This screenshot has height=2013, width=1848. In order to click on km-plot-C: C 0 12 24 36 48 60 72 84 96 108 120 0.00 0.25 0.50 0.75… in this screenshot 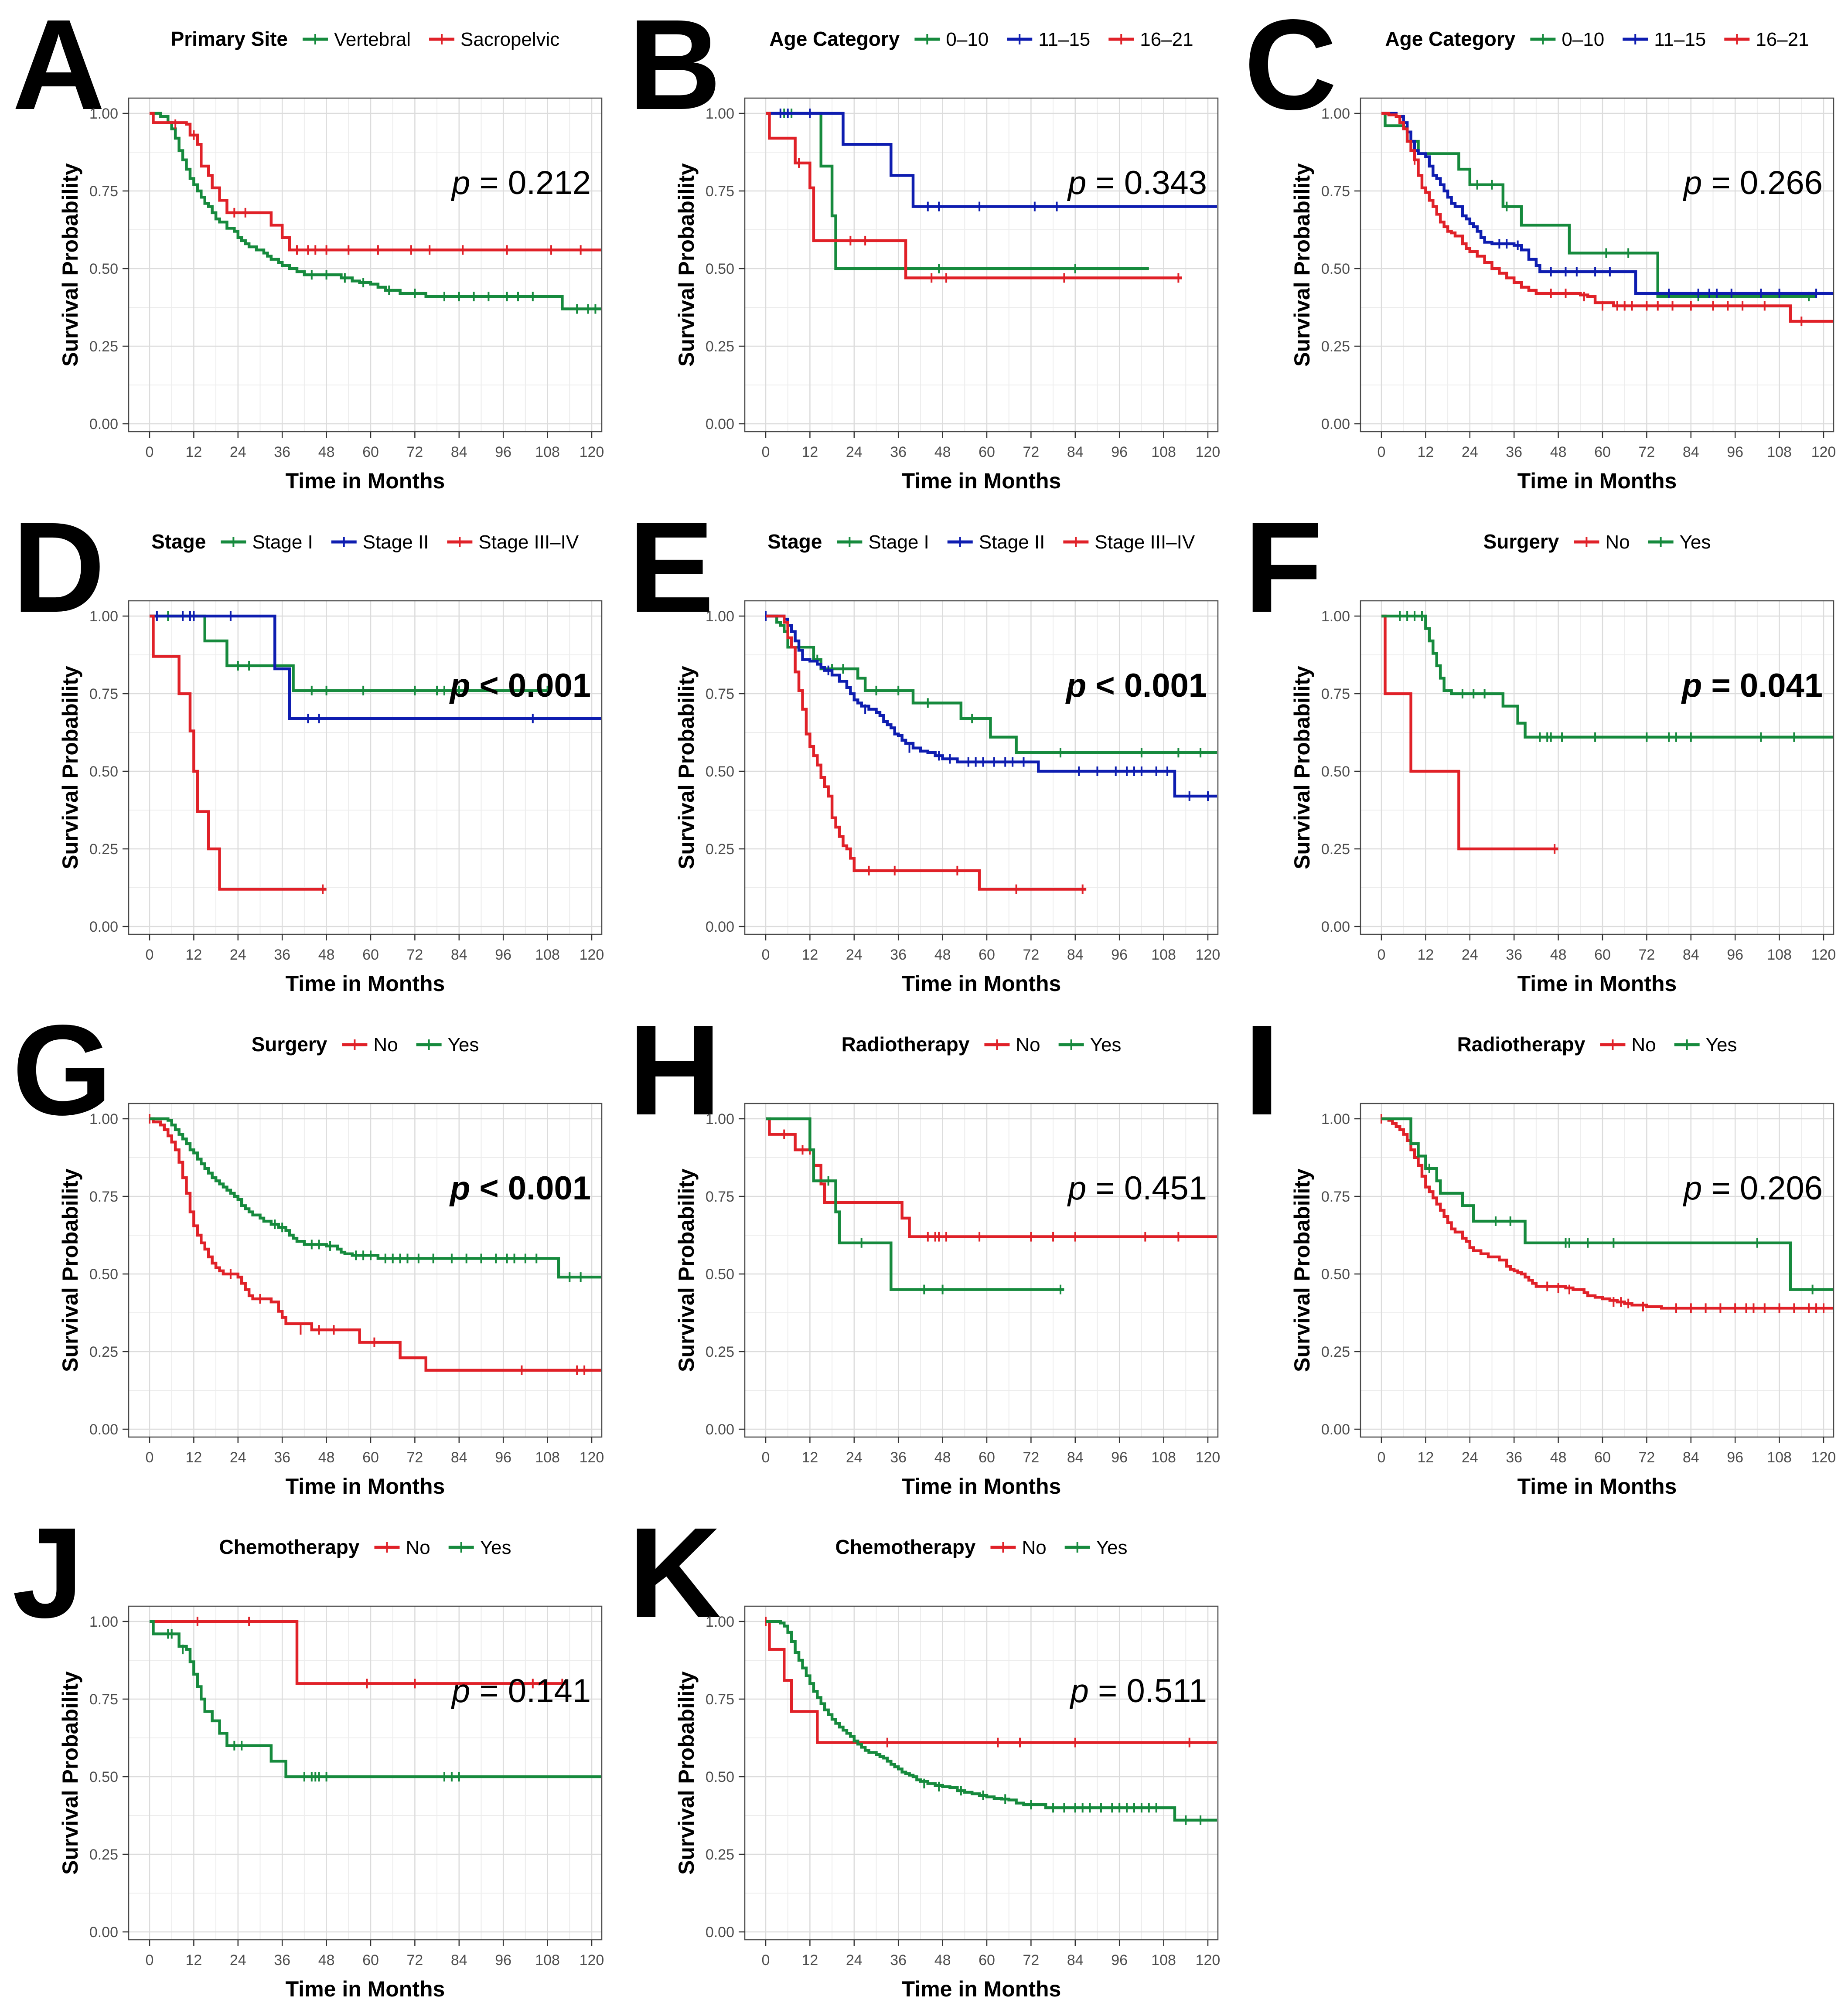, I will do `click(1540, 251)`.